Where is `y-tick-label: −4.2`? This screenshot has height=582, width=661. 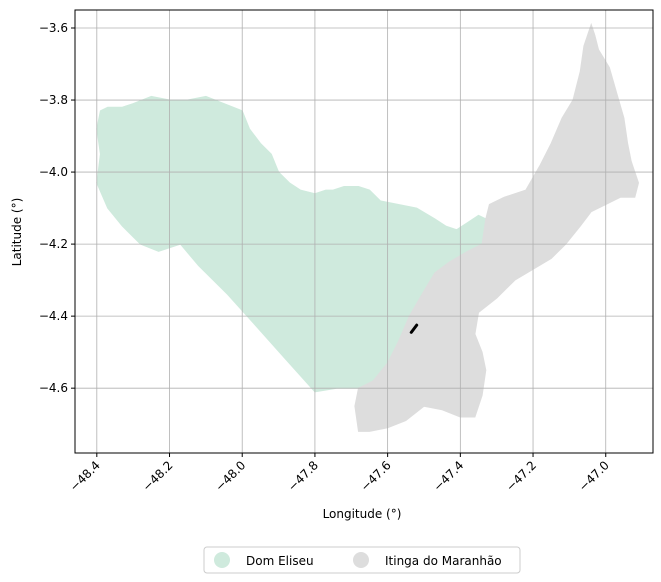 y-tick-label: −4.2 is located at coordinates (53, 244).